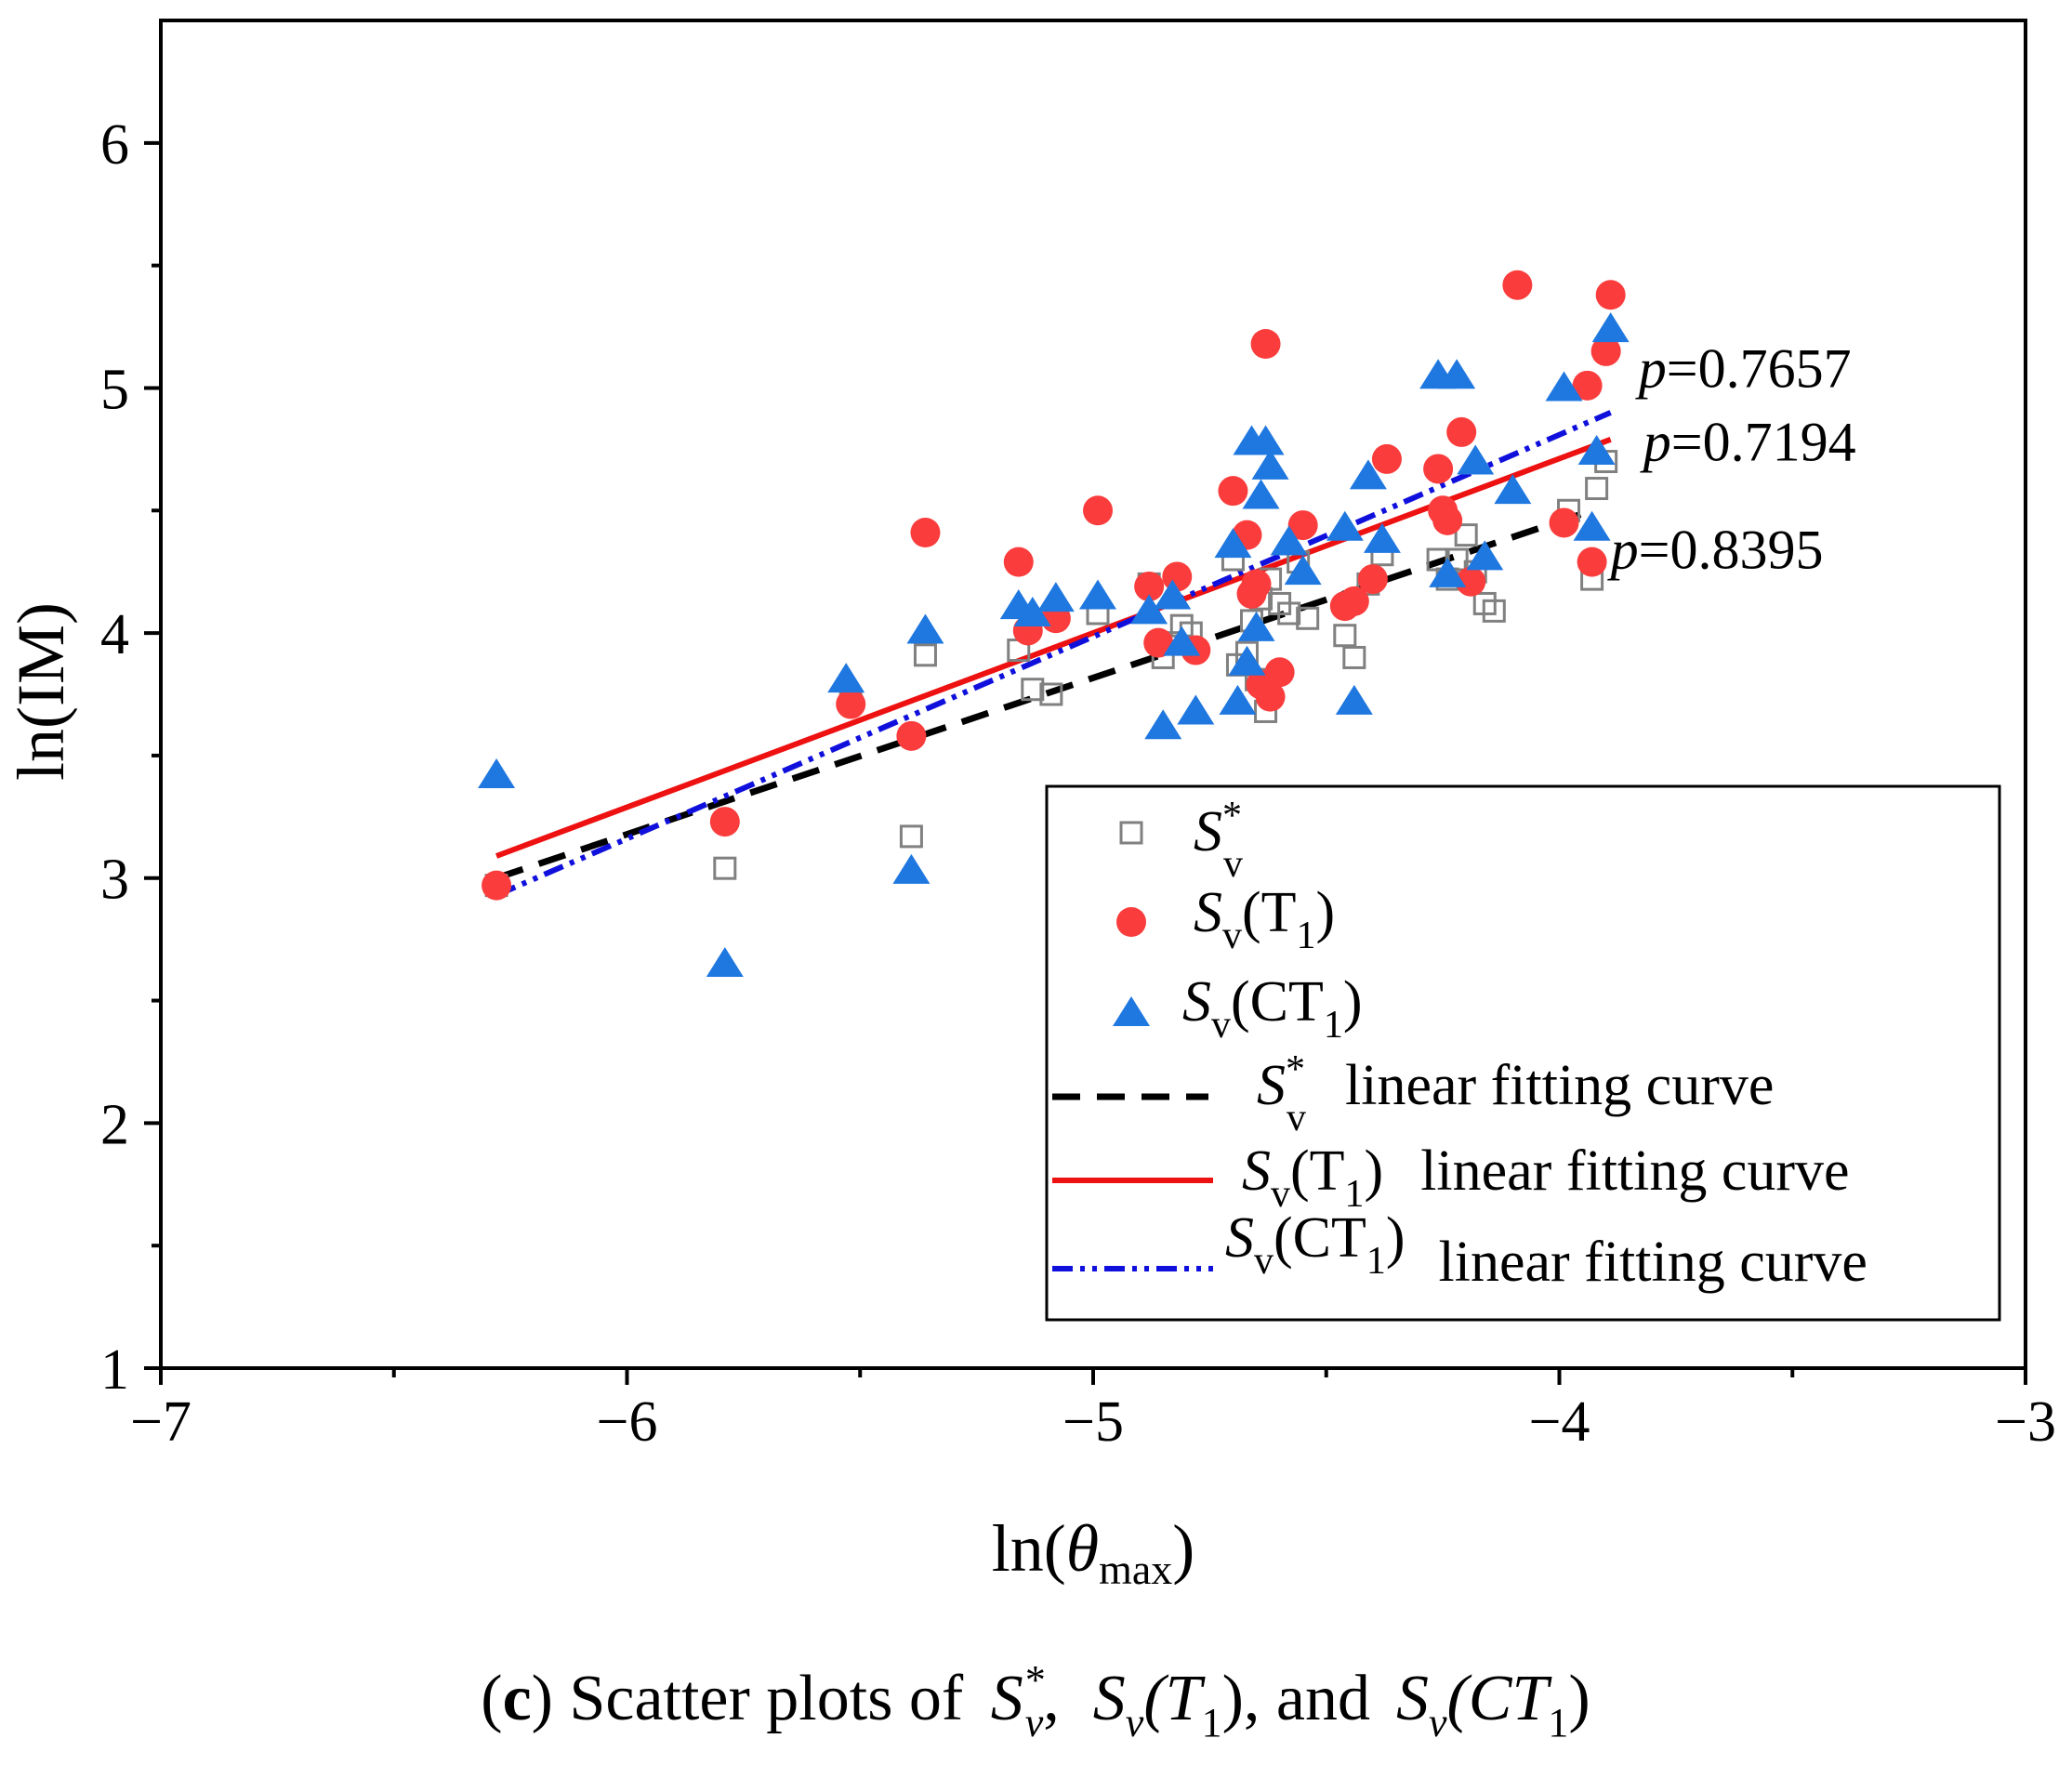 This screenshot has height=1765, width=2072. Describe the element at coordinates (1264, 919) in the screenshot. I see `legend-label-sv-t1: Sv(T1)` at that location.